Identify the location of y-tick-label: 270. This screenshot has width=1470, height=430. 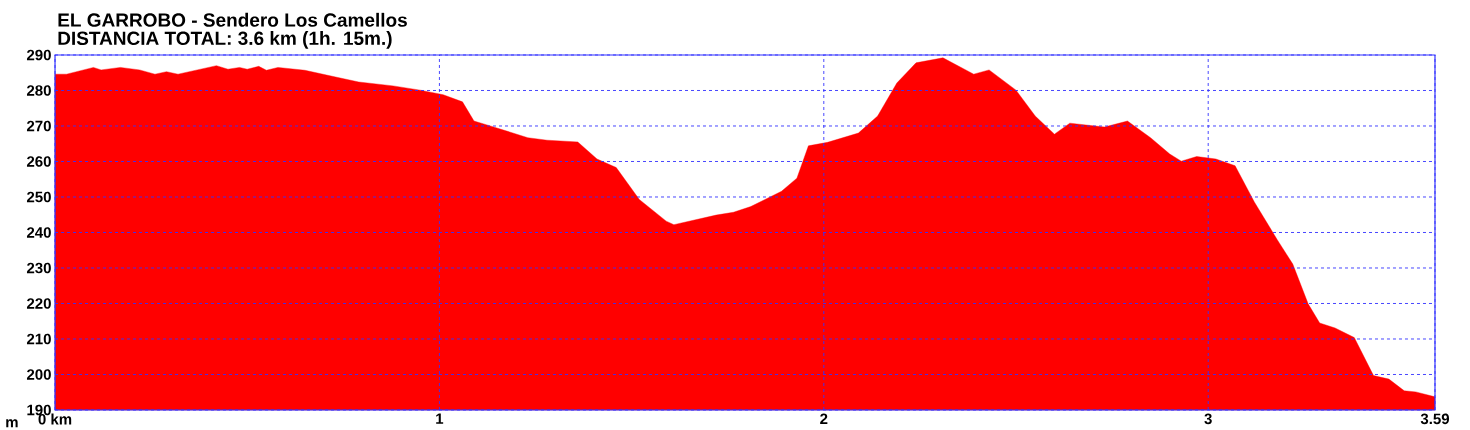
(38, 126).